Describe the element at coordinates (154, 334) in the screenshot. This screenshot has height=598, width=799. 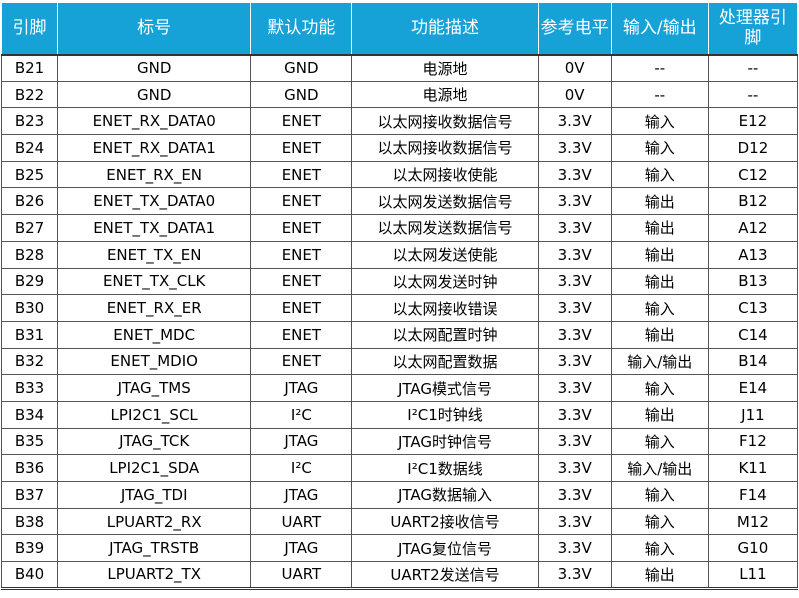
I see `cell-label: ENET_MDC` at that location.